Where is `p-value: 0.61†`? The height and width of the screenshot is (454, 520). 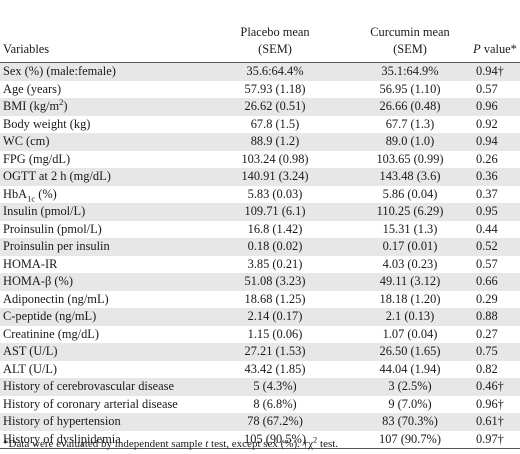 p-value: 0.61† is located at coordinates (490, 421).